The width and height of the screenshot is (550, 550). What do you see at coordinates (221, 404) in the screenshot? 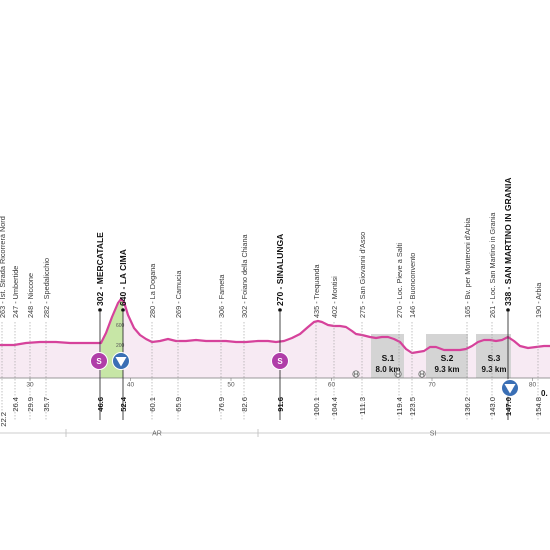
I see `waypoint-km: 76.9` at bounding box center [221, 404].